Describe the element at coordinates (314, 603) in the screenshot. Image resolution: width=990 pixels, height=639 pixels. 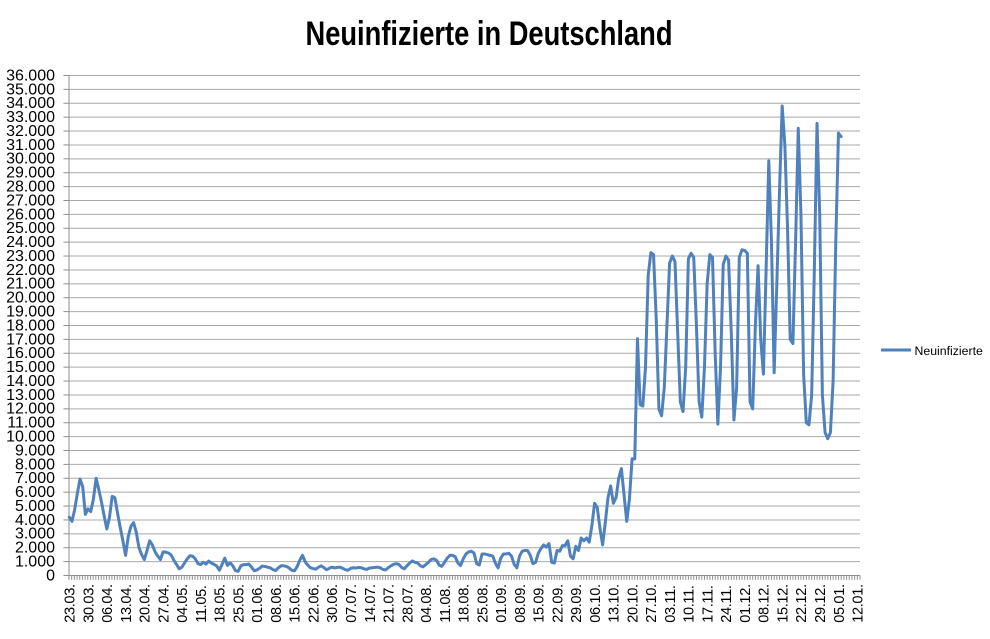
I see `svg-text: 22.06.` at that location.